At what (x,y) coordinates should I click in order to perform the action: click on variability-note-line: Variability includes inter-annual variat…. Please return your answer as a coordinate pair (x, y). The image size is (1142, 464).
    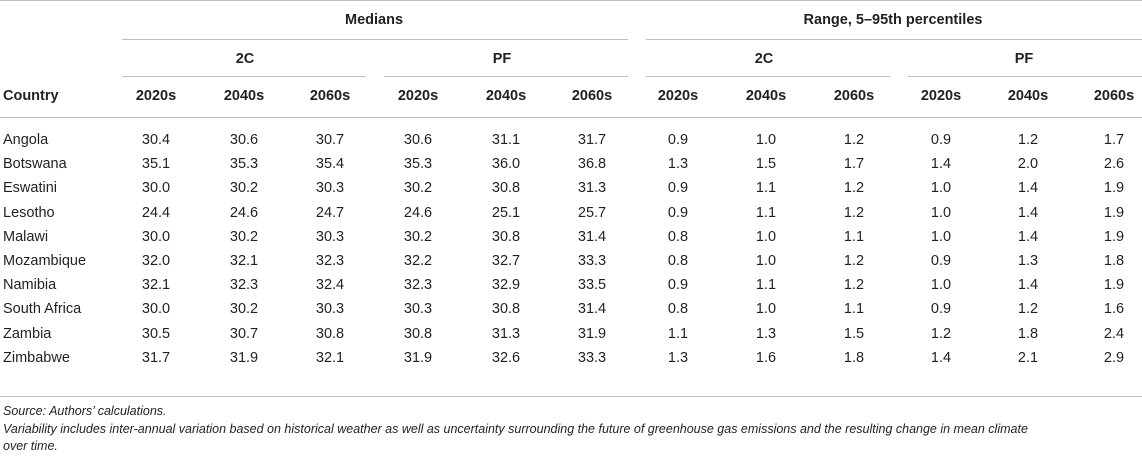
    Looking at the image, I should click on (515, 429).